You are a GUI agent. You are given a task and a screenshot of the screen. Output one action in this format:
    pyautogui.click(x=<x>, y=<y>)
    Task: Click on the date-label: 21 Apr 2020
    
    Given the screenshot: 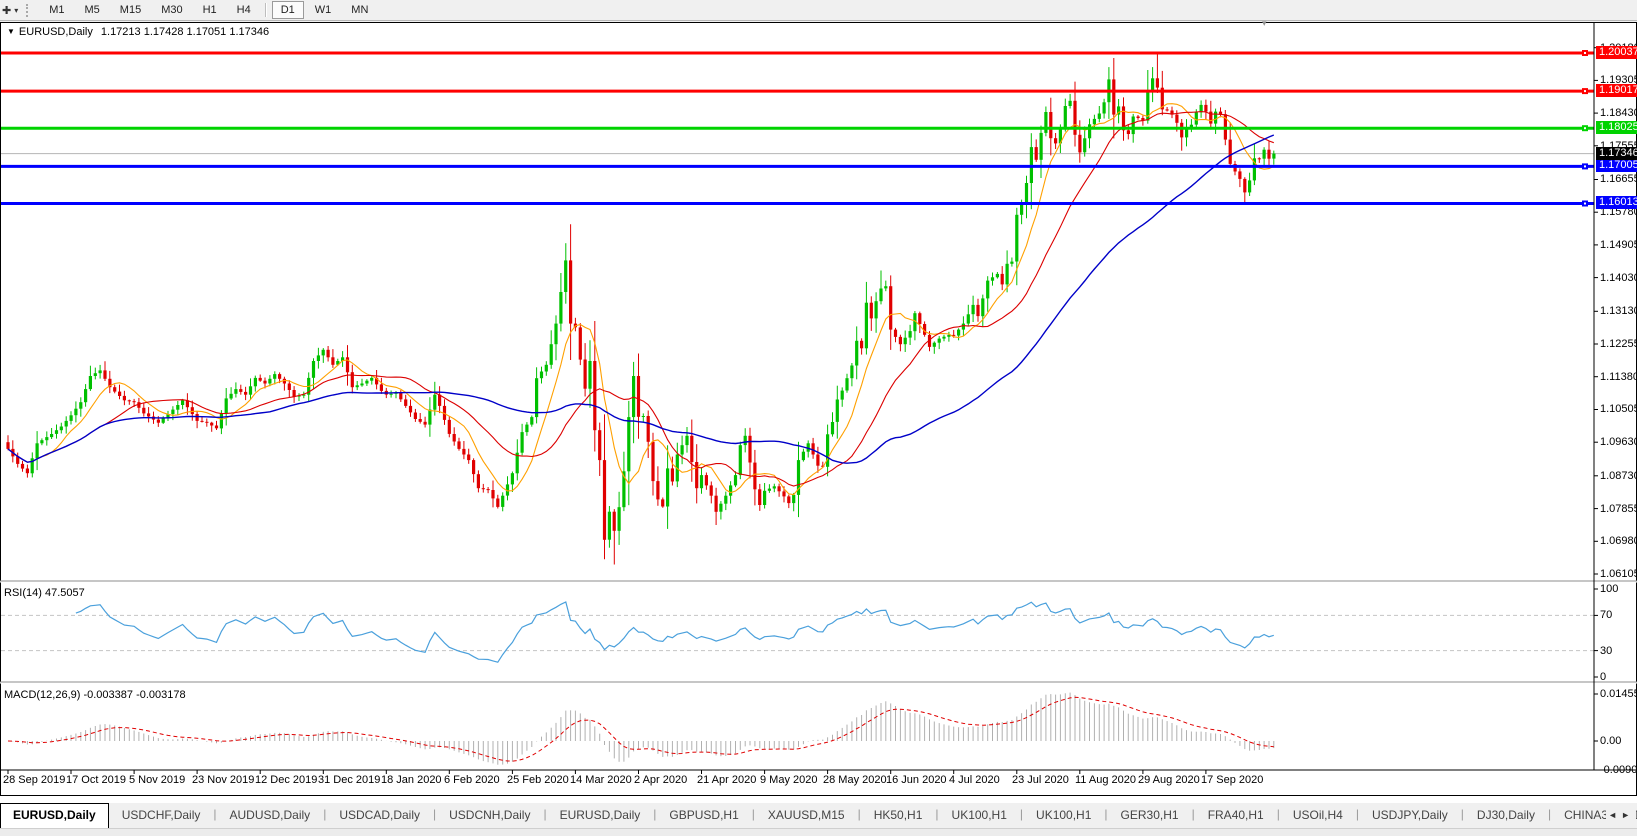 What is the action you would take?
    pyautogui.click(x=727, y=780)
    